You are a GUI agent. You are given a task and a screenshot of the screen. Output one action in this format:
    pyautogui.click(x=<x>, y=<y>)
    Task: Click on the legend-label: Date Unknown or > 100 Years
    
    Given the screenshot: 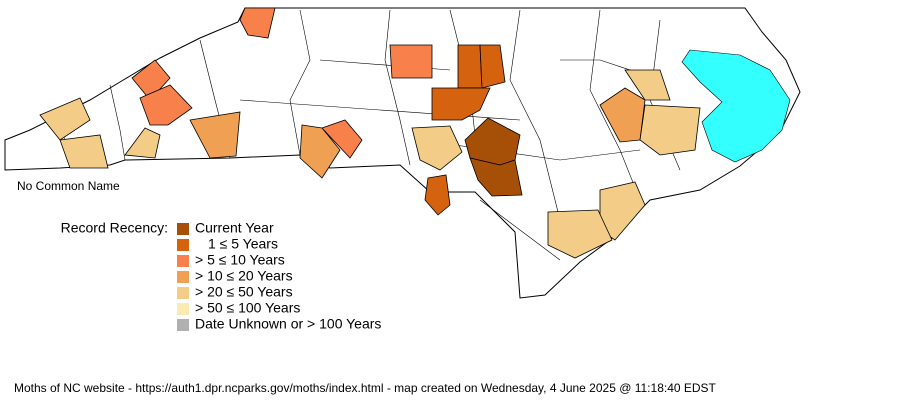 What is the action you would take?
    pyautogui.click(x=288, y=324)
    